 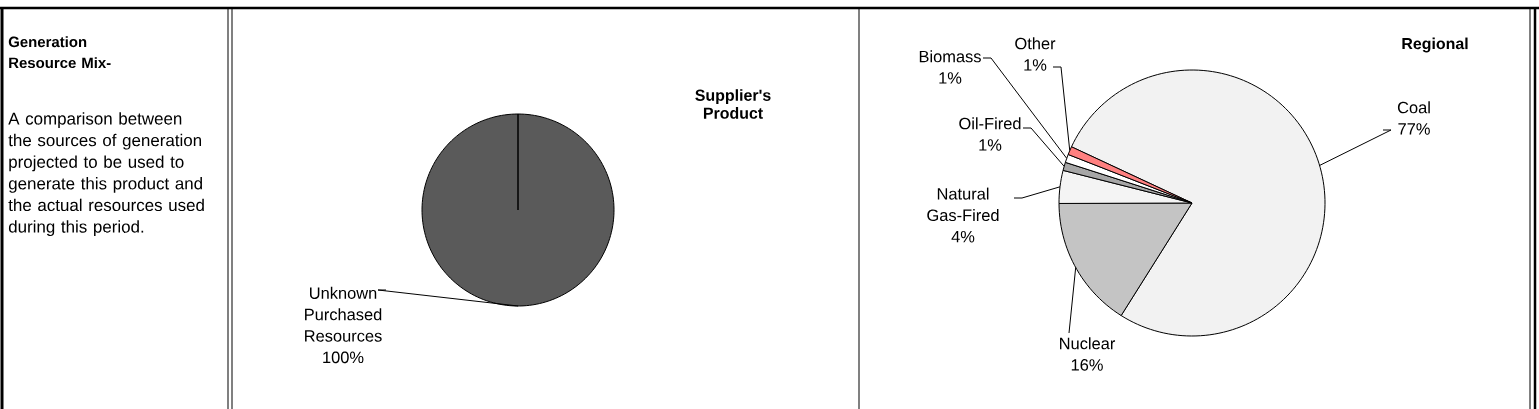 I want to click on chart-title: Regional, so click(x=1435, y=45).